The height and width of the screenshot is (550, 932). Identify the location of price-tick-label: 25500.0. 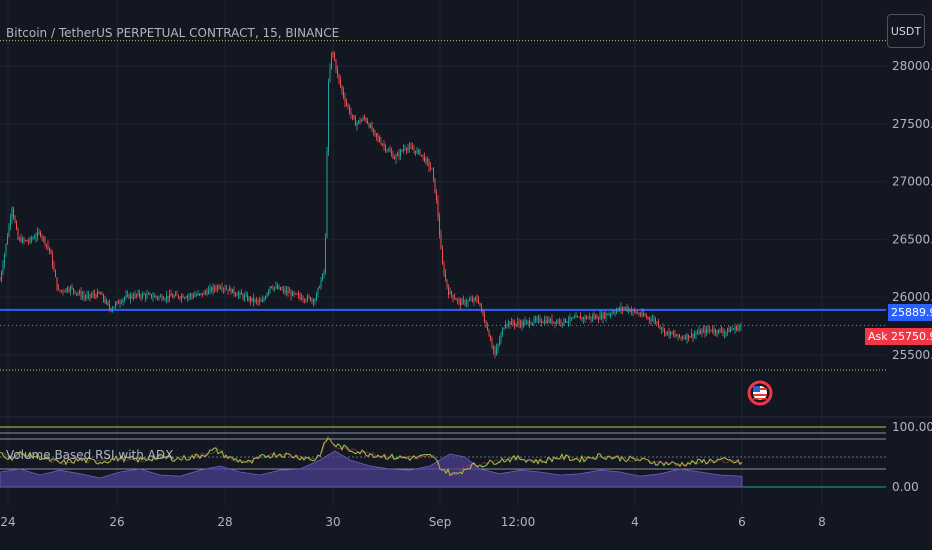
(912, 355).